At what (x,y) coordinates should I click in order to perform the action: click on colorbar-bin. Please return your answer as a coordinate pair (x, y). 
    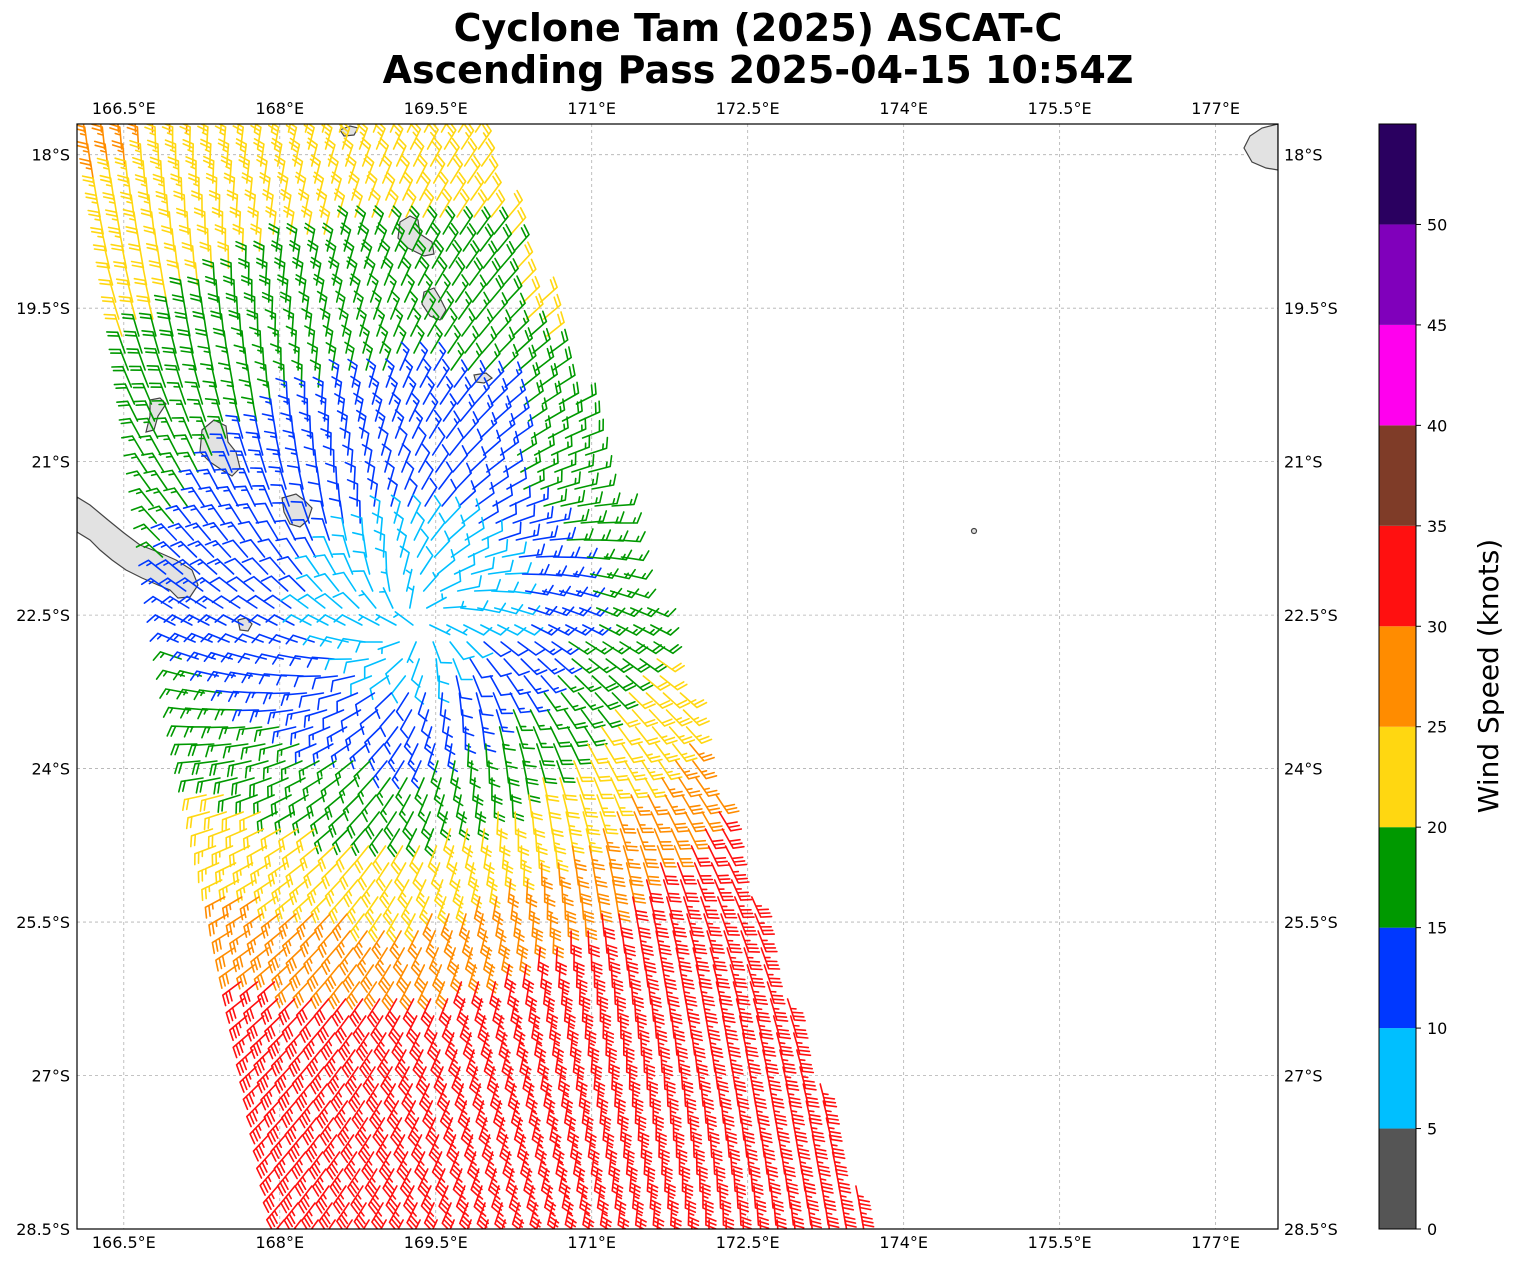
    Looking at the image, I should click on (1397, 777).